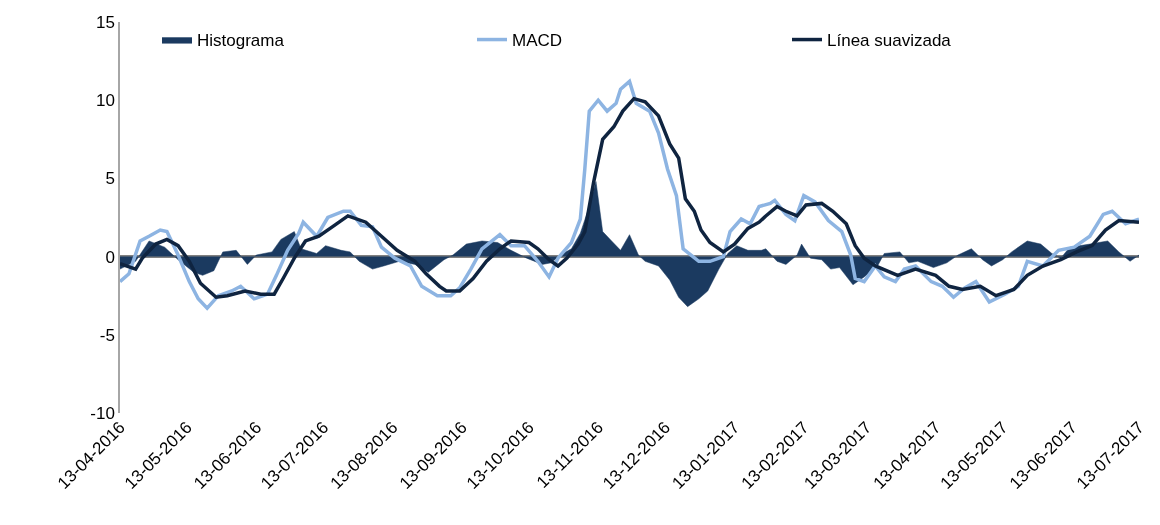 This screenshot has width=1160, height=525. What do you see at coordinates (241, 41) in the screenshot?
I see `legend-label: Histograma` at bounding box center [241, 41].